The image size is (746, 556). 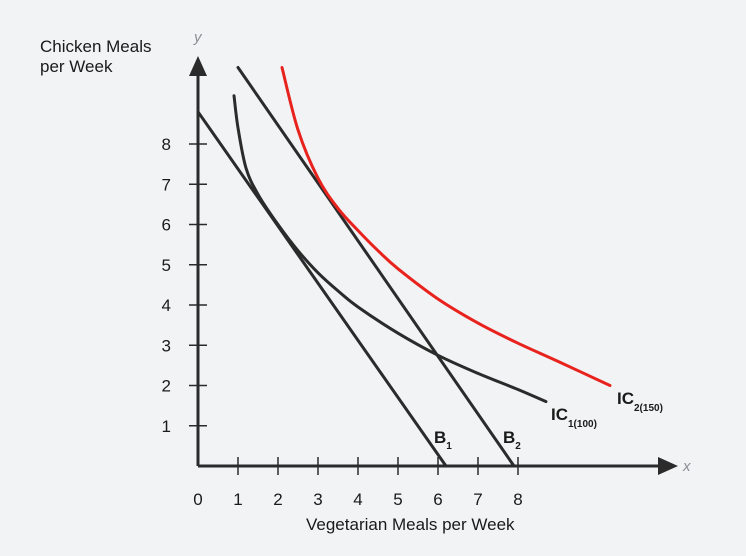 What do you see at coordinates (237, 499) in the screenshot?
I see `x-tick-label: 1` at bounding box center [237, 499].